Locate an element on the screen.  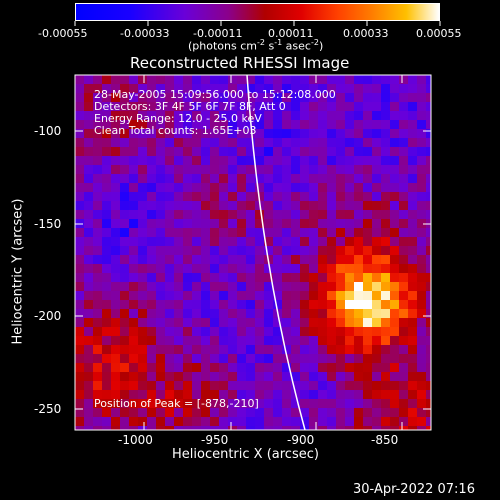
colorbar-tick-label: -0.00011 is located at coordinates (218, 33).